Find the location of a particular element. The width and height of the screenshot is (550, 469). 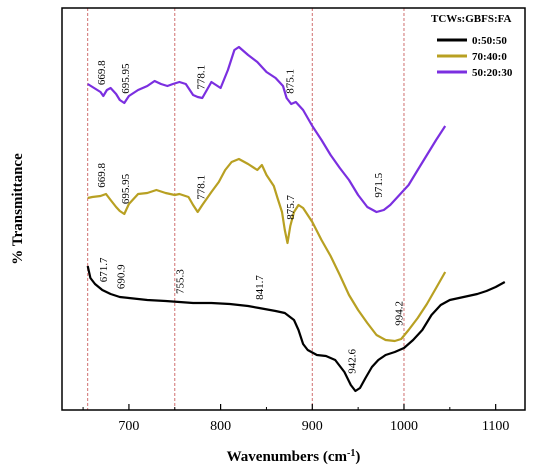

x-tick-label: 800 is located at coordinates (220, 426).